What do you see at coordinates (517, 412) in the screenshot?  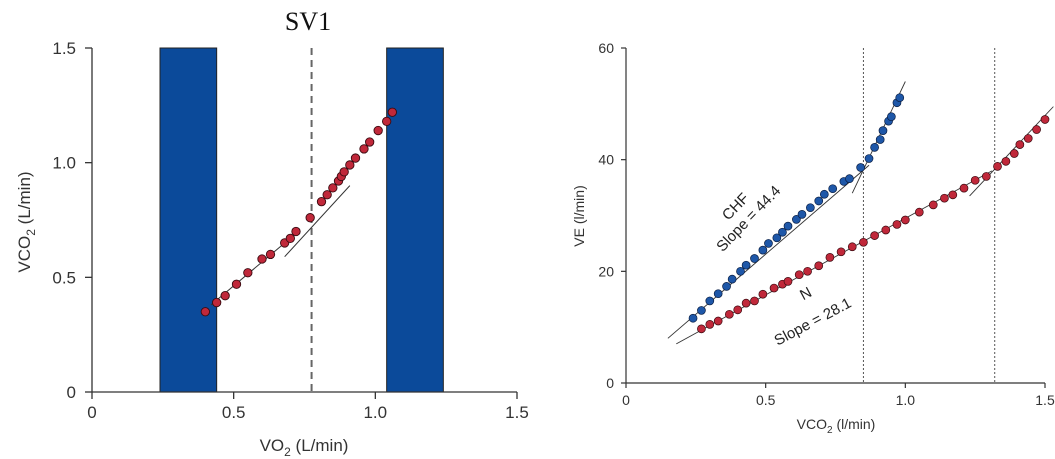 I see `left-x-tick-label: 1.5` at bounding box center [517, 412].